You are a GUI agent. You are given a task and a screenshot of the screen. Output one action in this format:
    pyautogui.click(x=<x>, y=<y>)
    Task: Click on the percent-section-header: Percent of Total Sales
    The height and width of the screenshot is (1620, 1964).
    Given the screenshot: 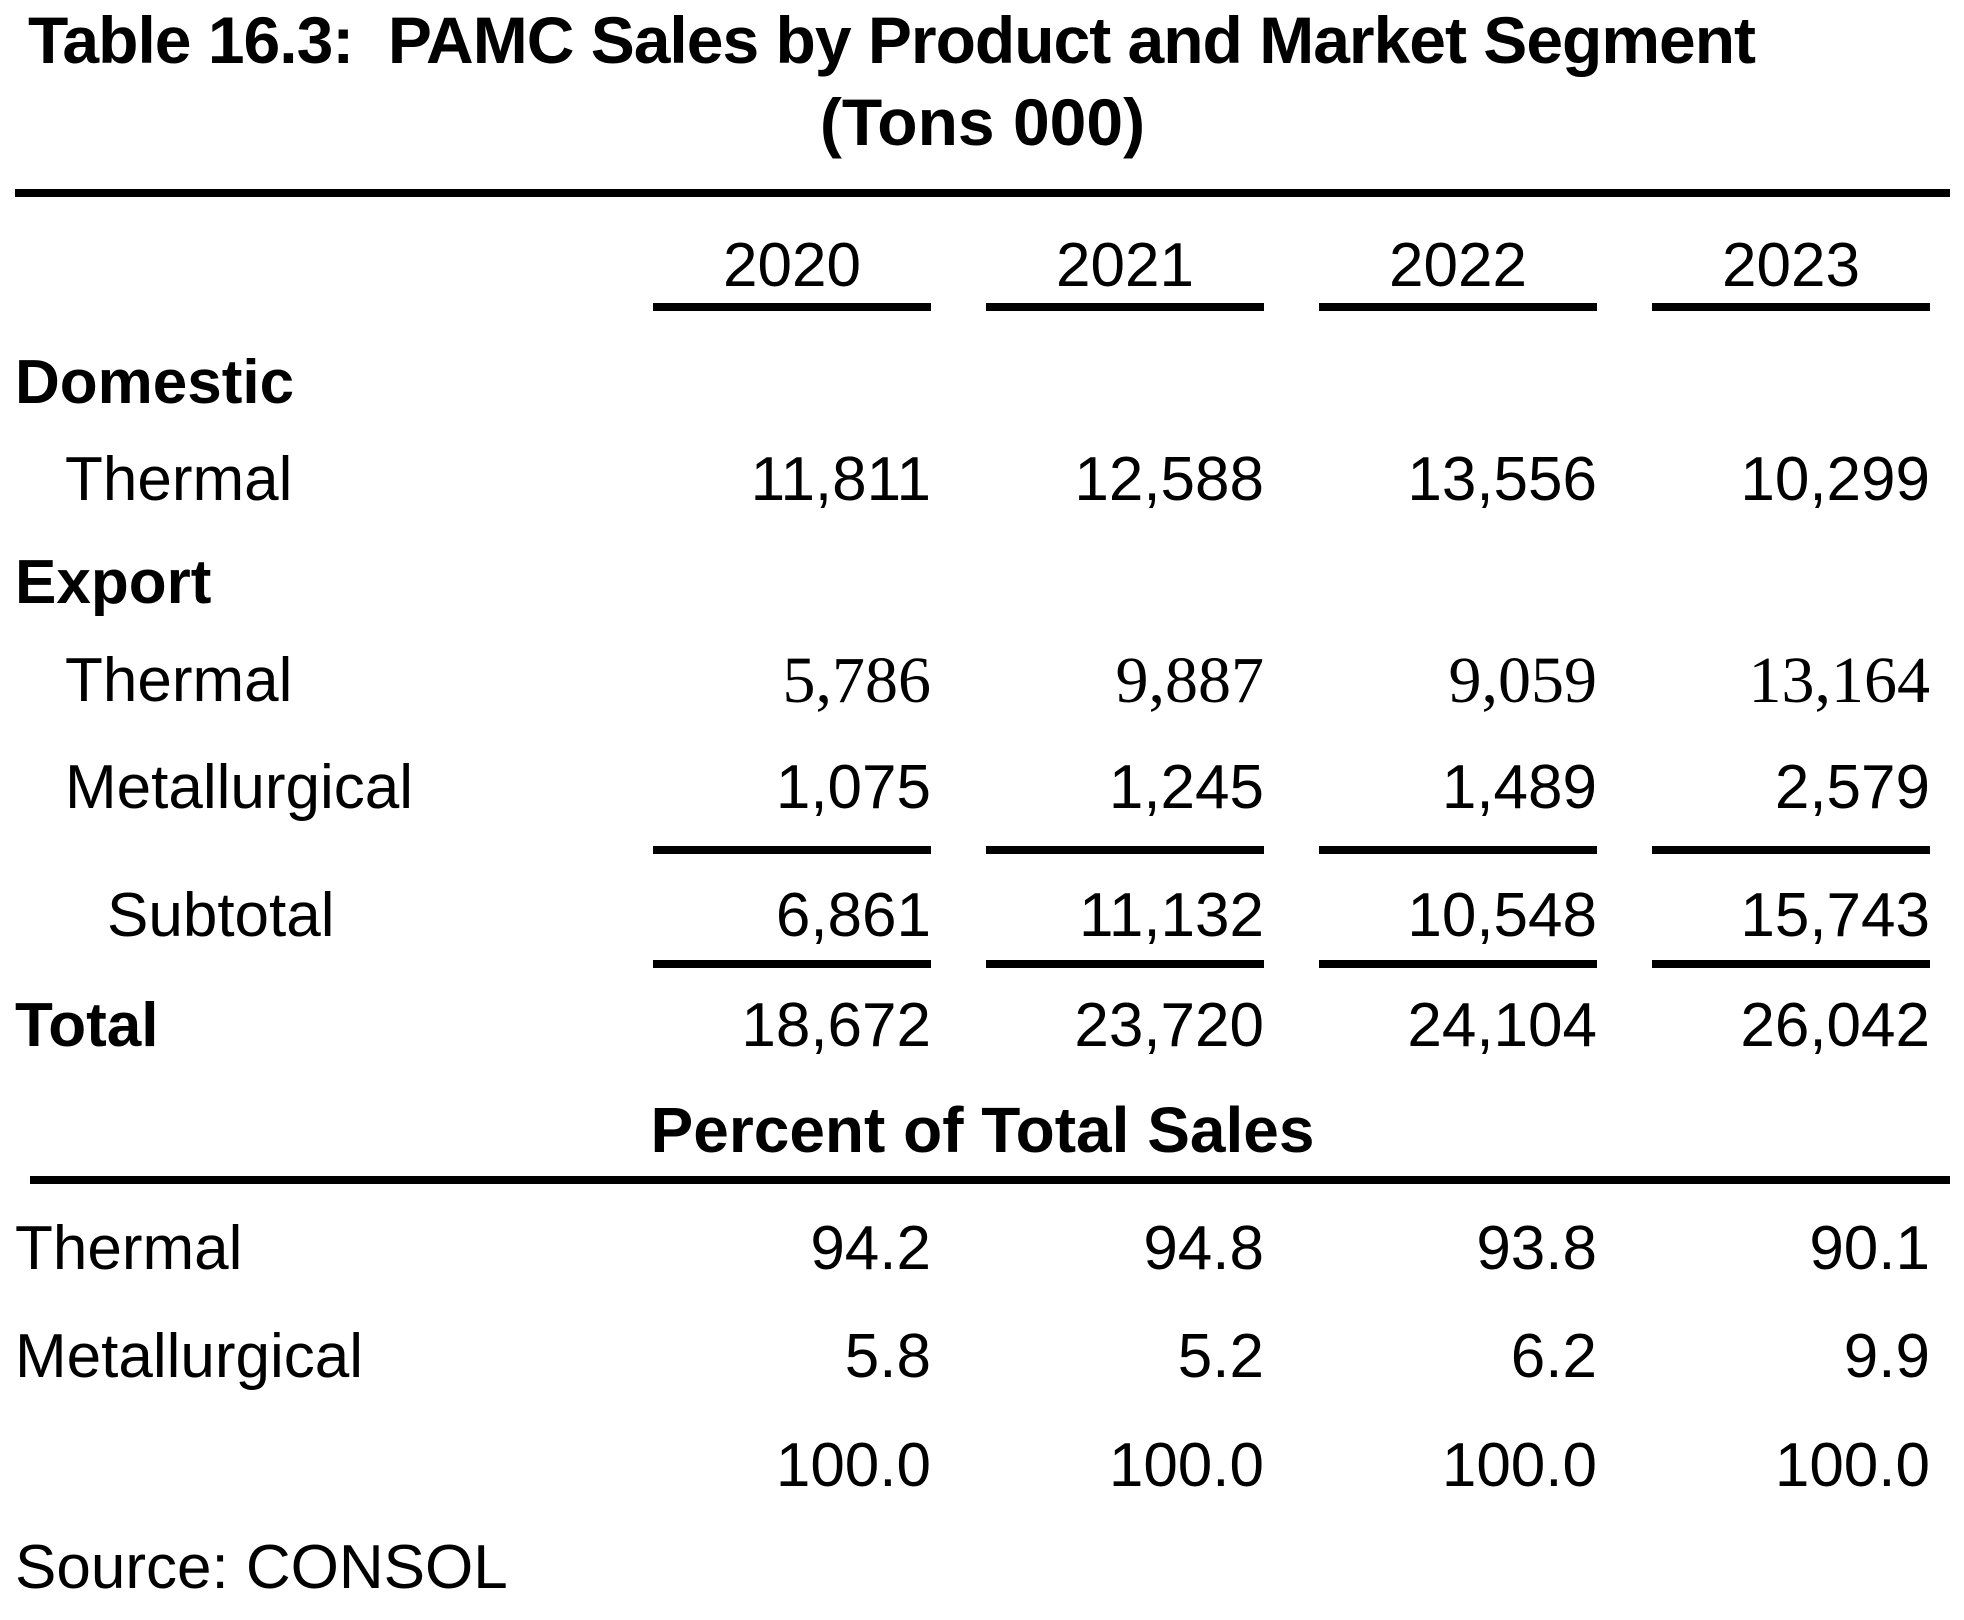 What is the action you would take?
    pyautogui.click(x=982, y=1129)
    